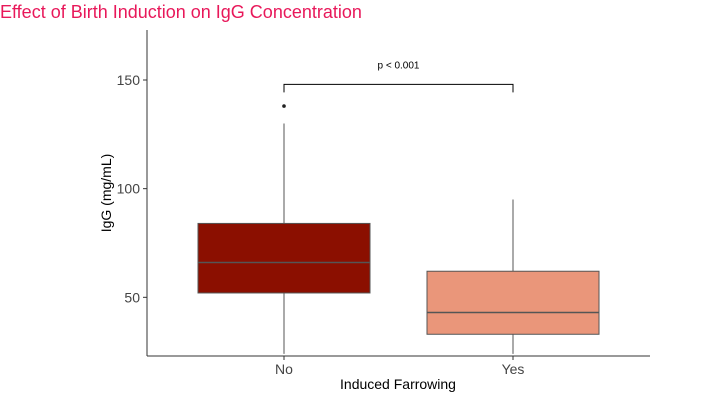 The height and width of the screenshot is (402, 707). Describe the element at coordinates (399, 65) in the screenshot. I see `significance-label: p < 0.001` at that location.